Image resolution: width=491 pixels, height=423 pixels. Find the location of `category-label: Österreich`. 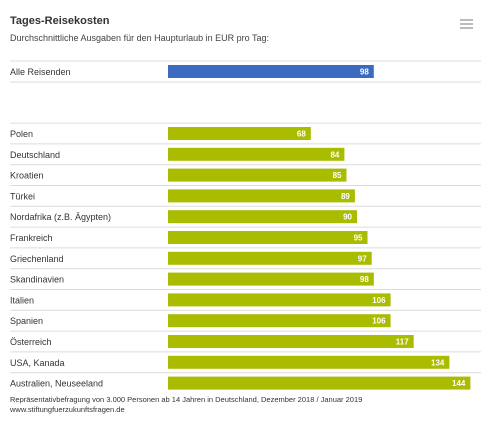

category-label: Österreich is located at coordinates (31, 342).